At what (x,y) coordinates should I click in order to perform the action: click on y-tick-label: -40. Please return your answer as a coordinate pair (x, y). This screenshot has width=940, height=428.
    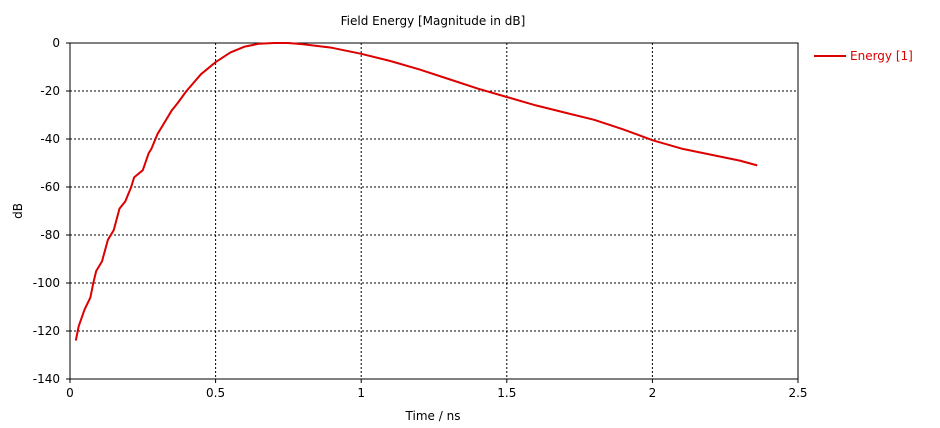
    Looking at the image, I should click on (50, 139).